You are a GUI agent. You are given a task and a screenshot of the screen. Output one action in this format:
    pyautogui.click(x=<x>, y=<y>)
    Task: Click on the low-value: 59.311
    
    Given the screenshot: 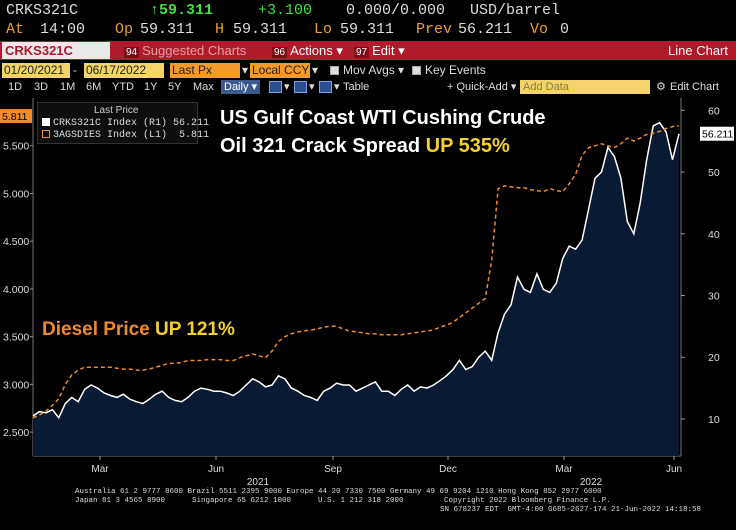 What is the action you would take?
    pyautogui.click(x=367, y=29)
    